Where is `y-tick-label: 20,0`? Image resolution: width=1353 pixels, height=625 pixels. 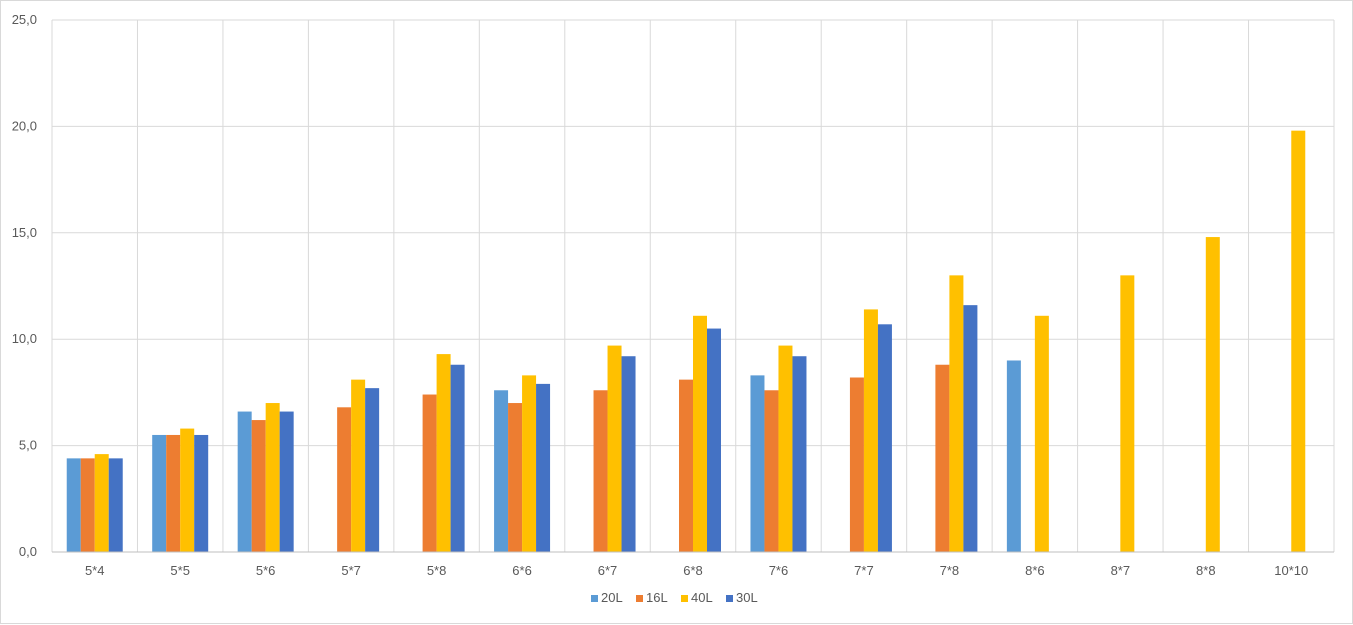 y-tick-label: 20,0 is located at coordinates (24, 125).